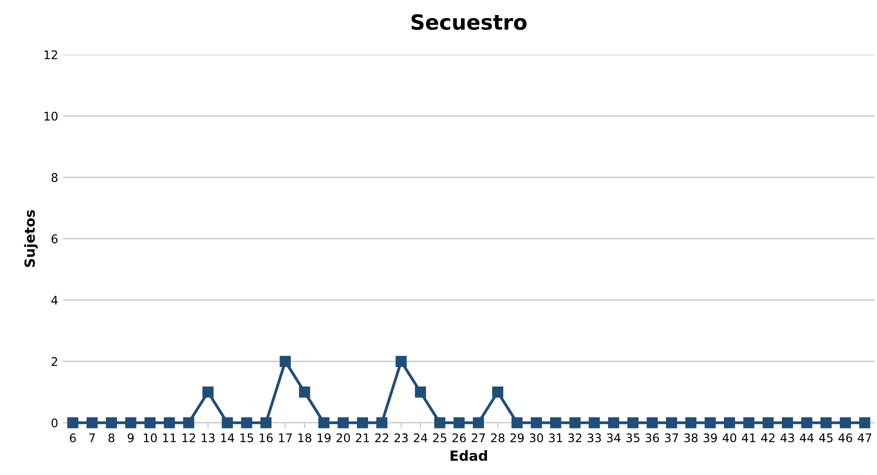 The image size is (877, 475). Describe the element at coordinates (469, 22) in the screenshot. I see `chart-title: Secuestro` at that location.